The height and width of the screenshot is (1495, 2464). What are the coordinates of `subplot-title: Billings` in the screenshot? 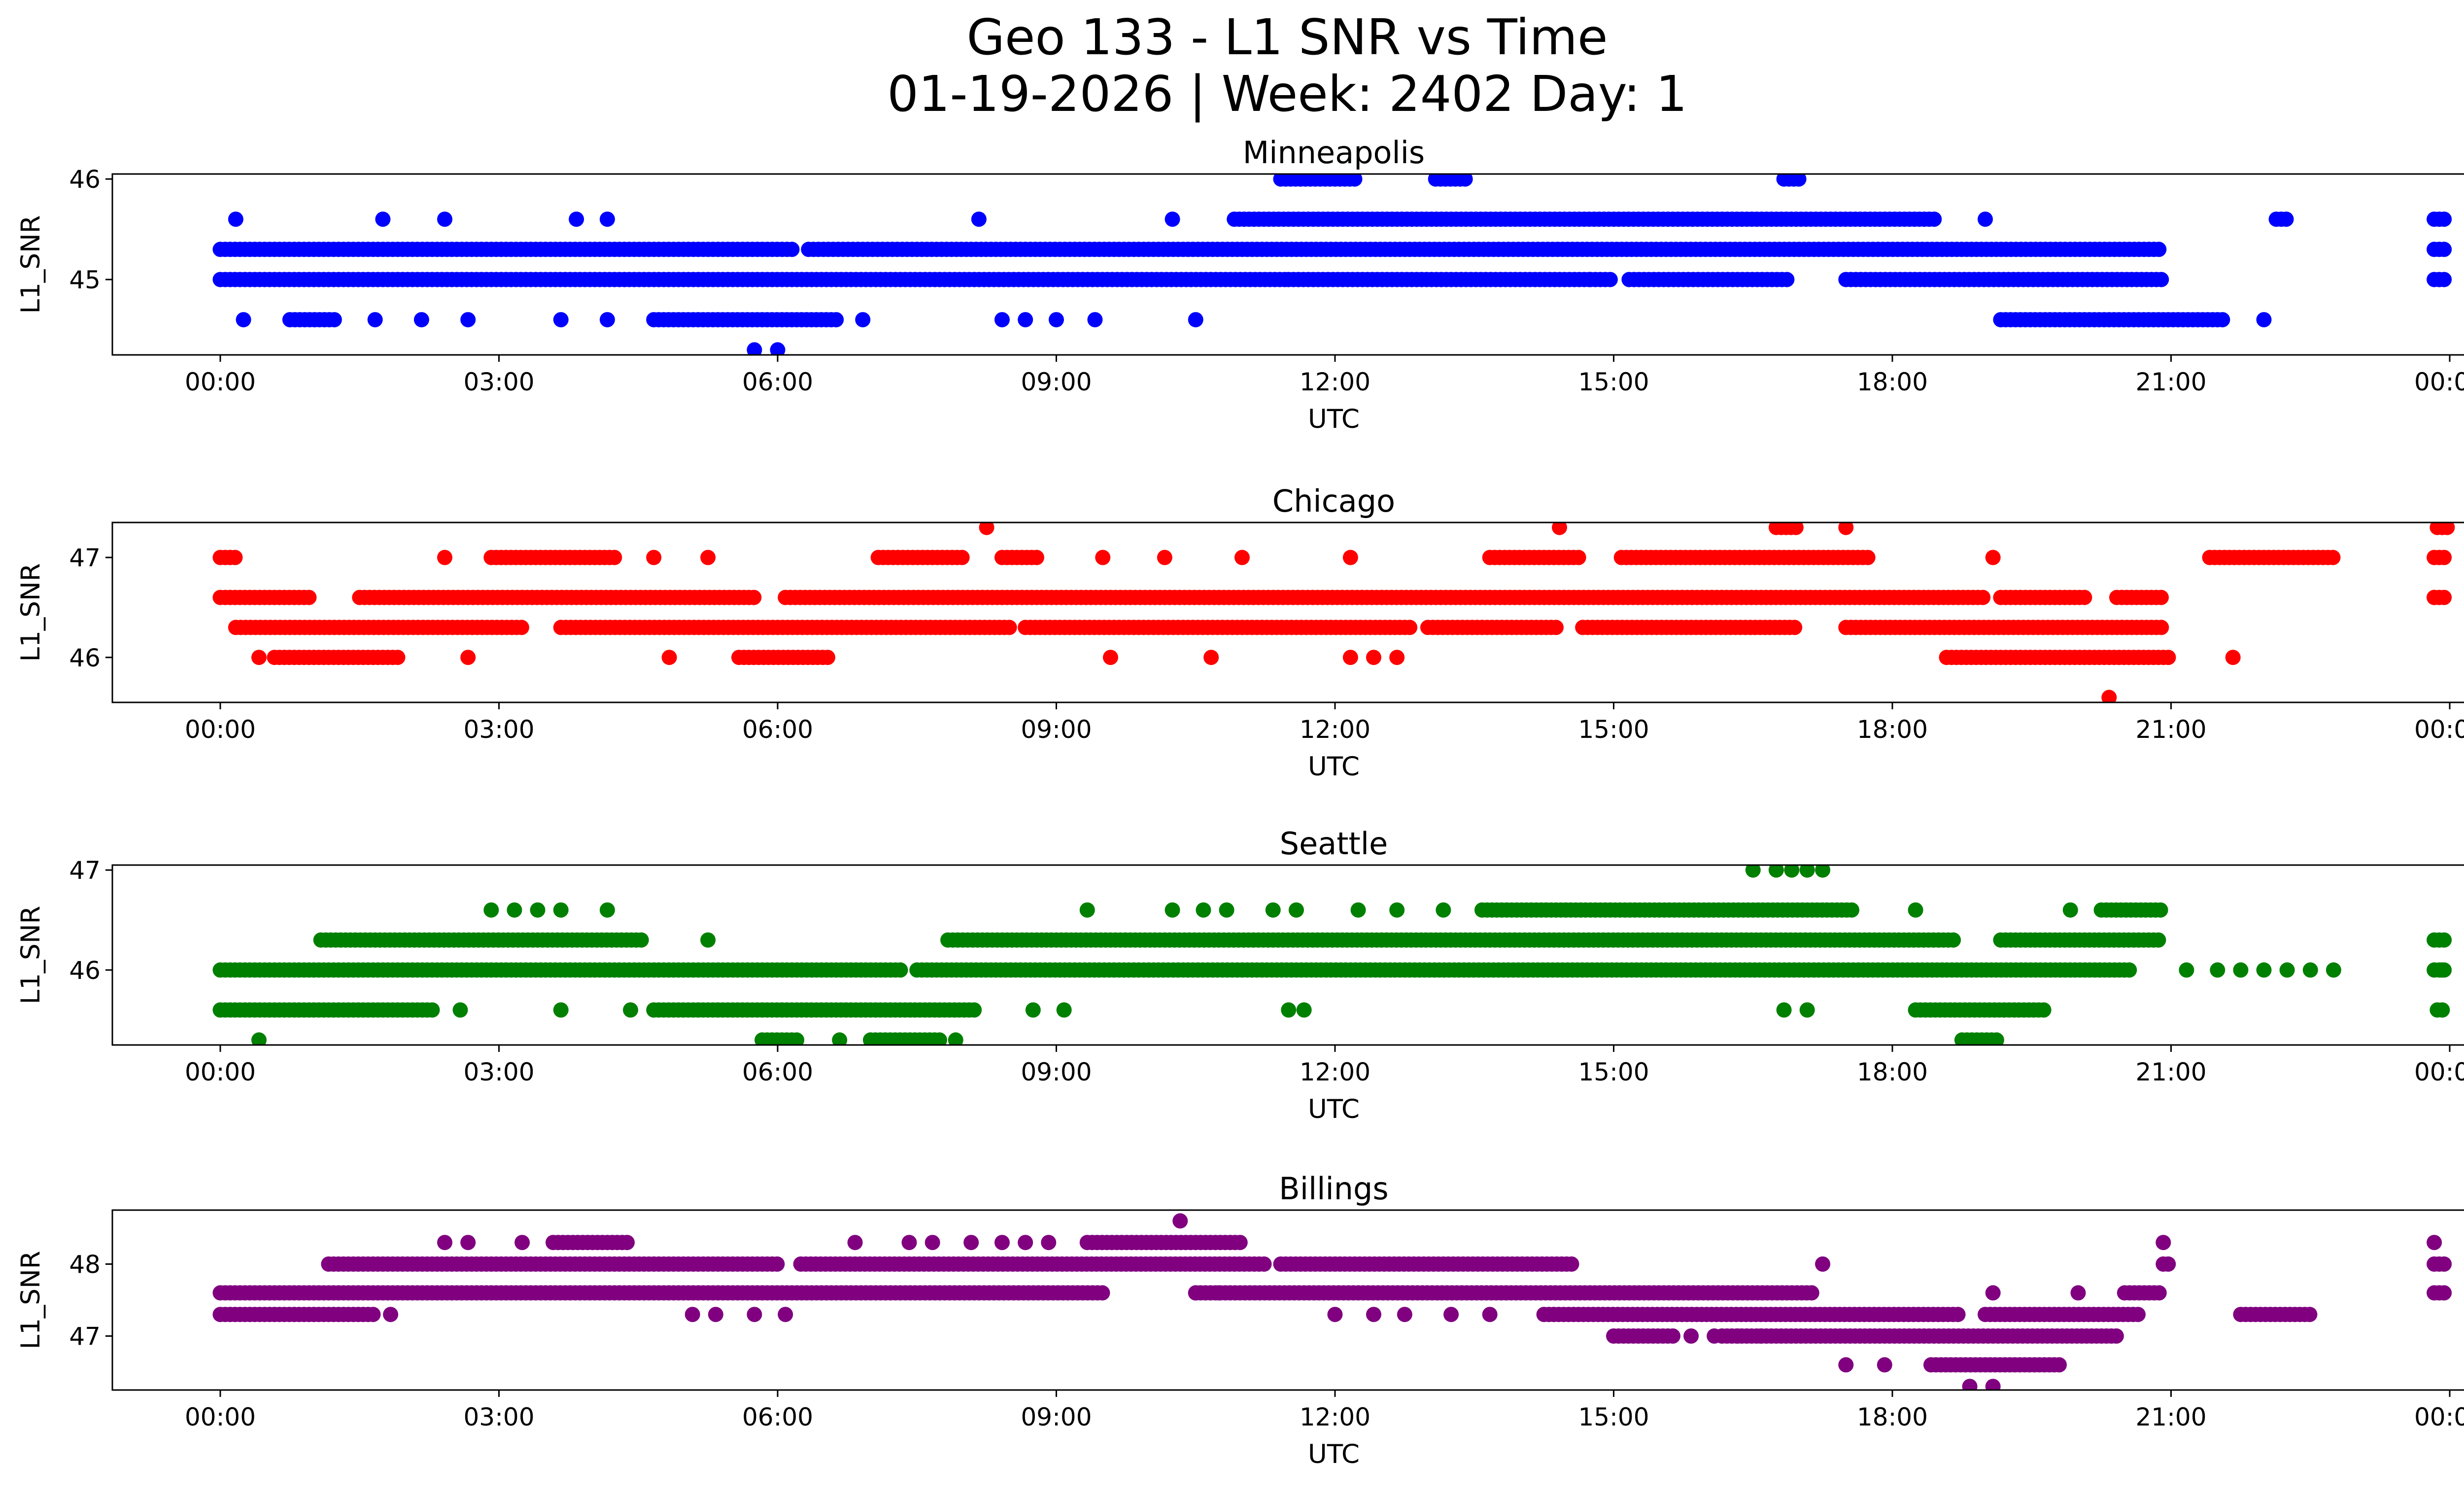 It's located at (1333, 1189).